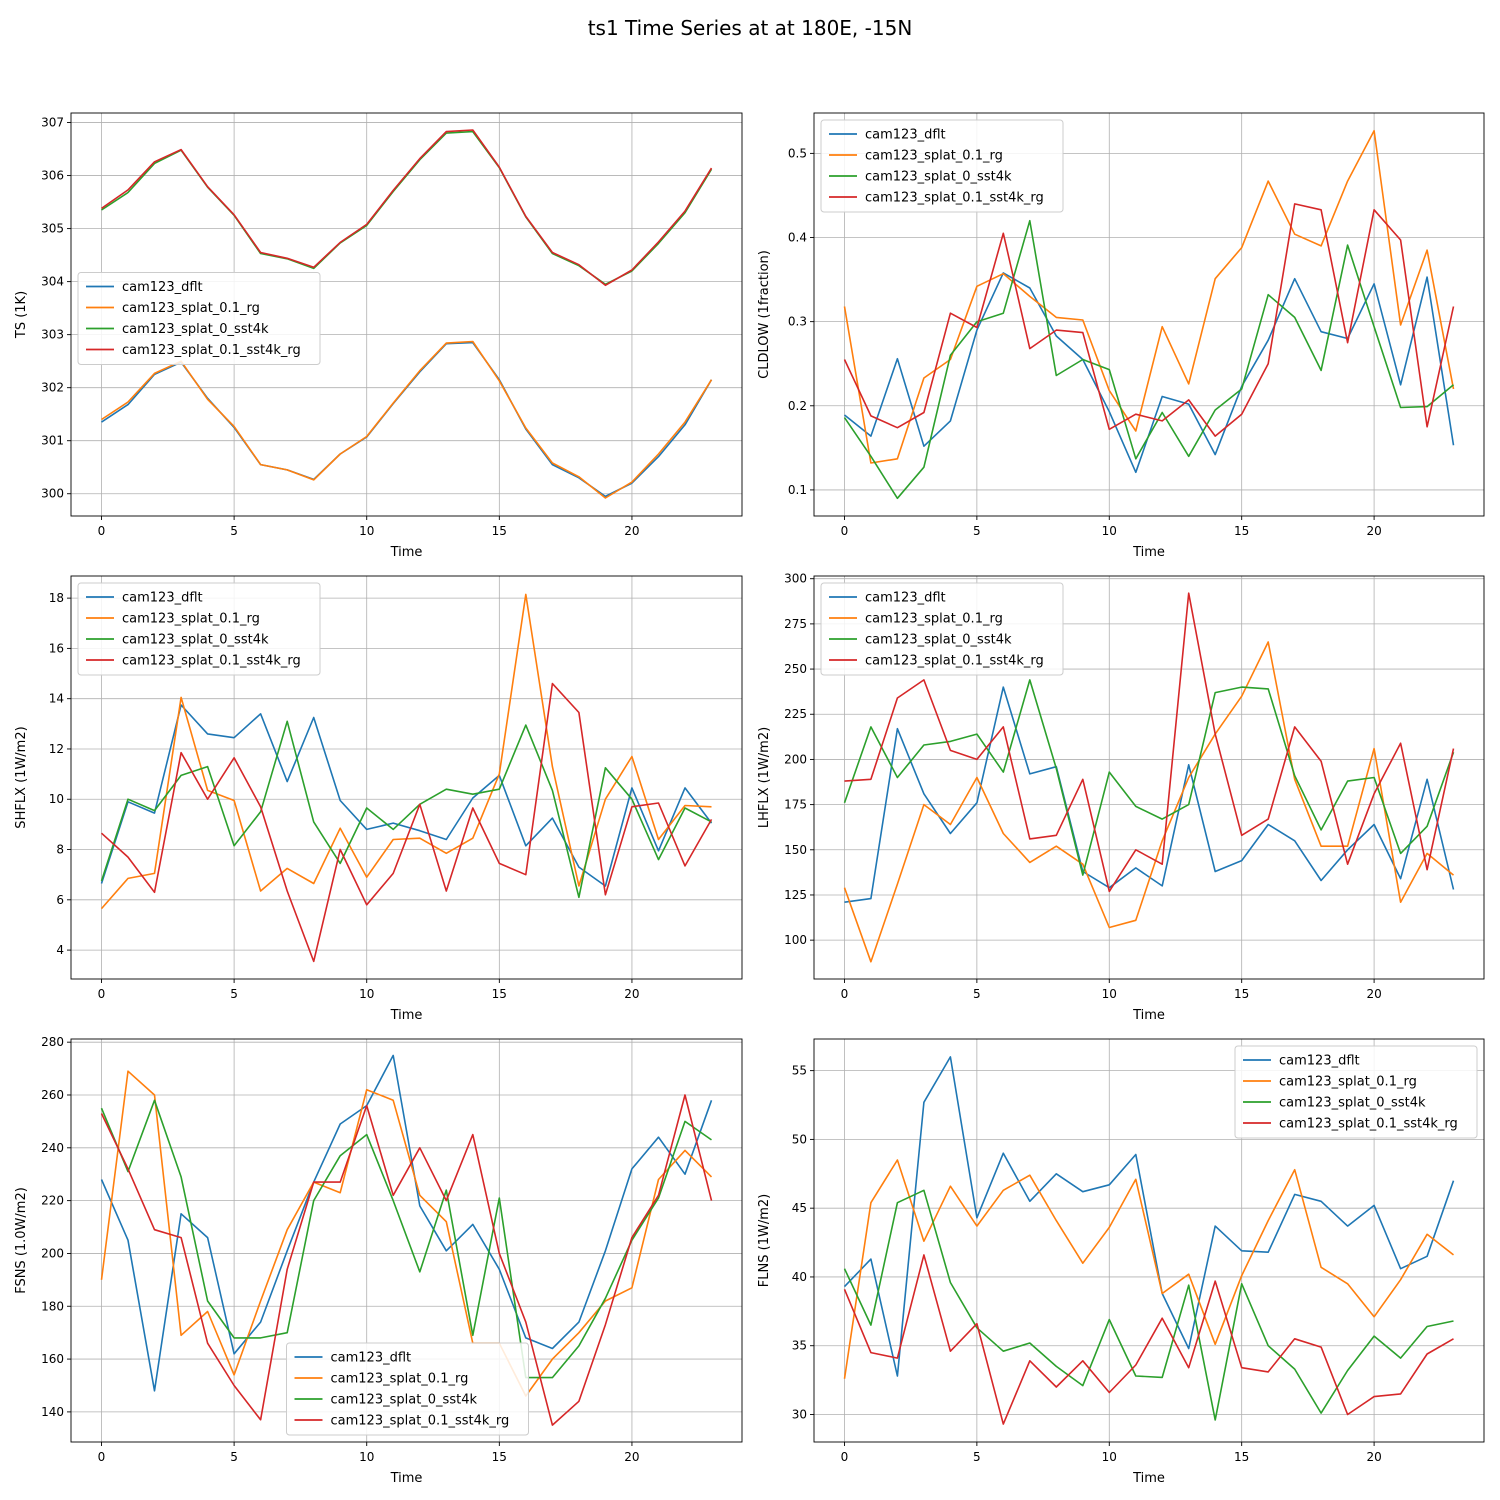  Describe the element at coordinates (21, 777) in the screenshot. I see `y-axis-label: SHFLX (1W/m2)` at that location.